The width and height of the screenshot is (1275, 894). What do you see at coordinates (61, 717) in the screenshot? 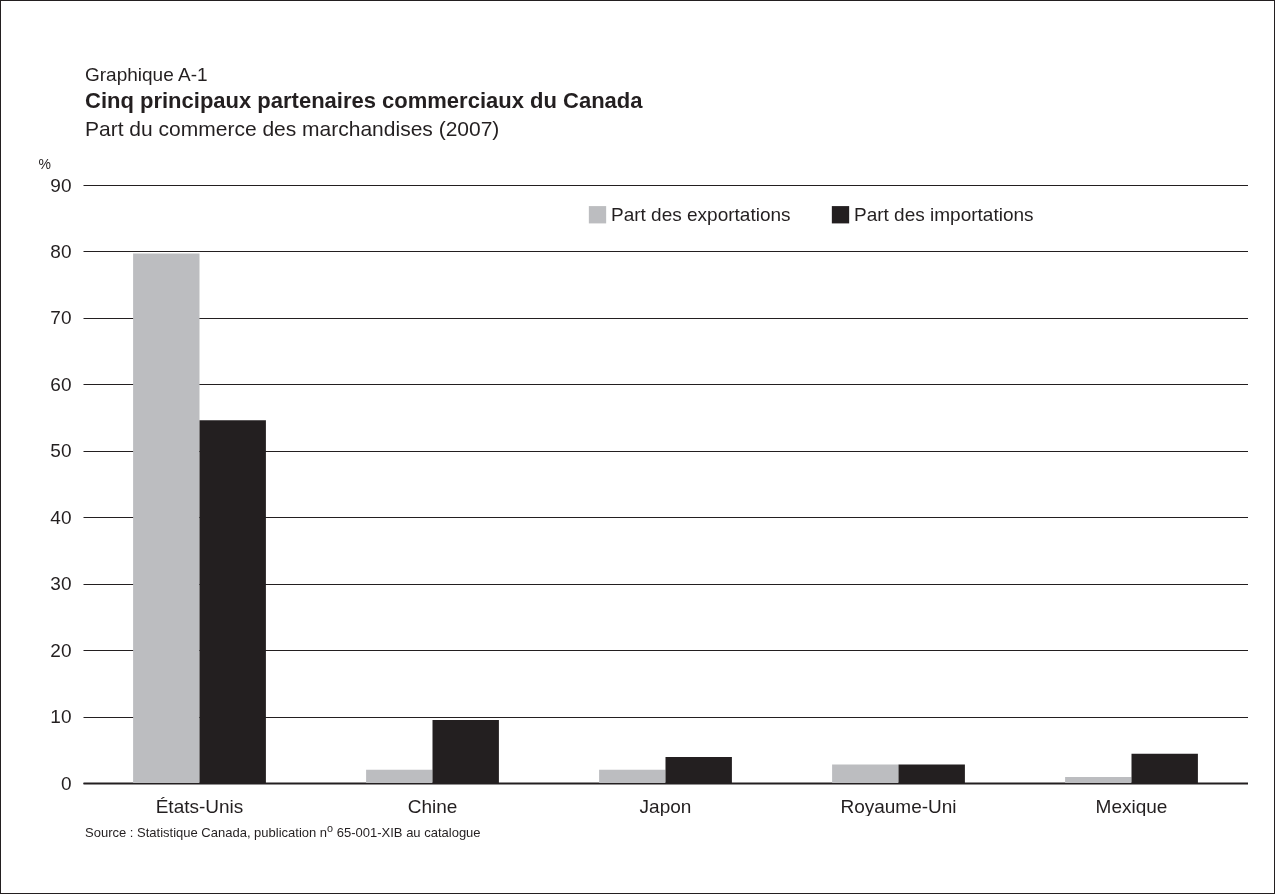
I see `y-tick-label: 10` at bounding box center [61, 717].